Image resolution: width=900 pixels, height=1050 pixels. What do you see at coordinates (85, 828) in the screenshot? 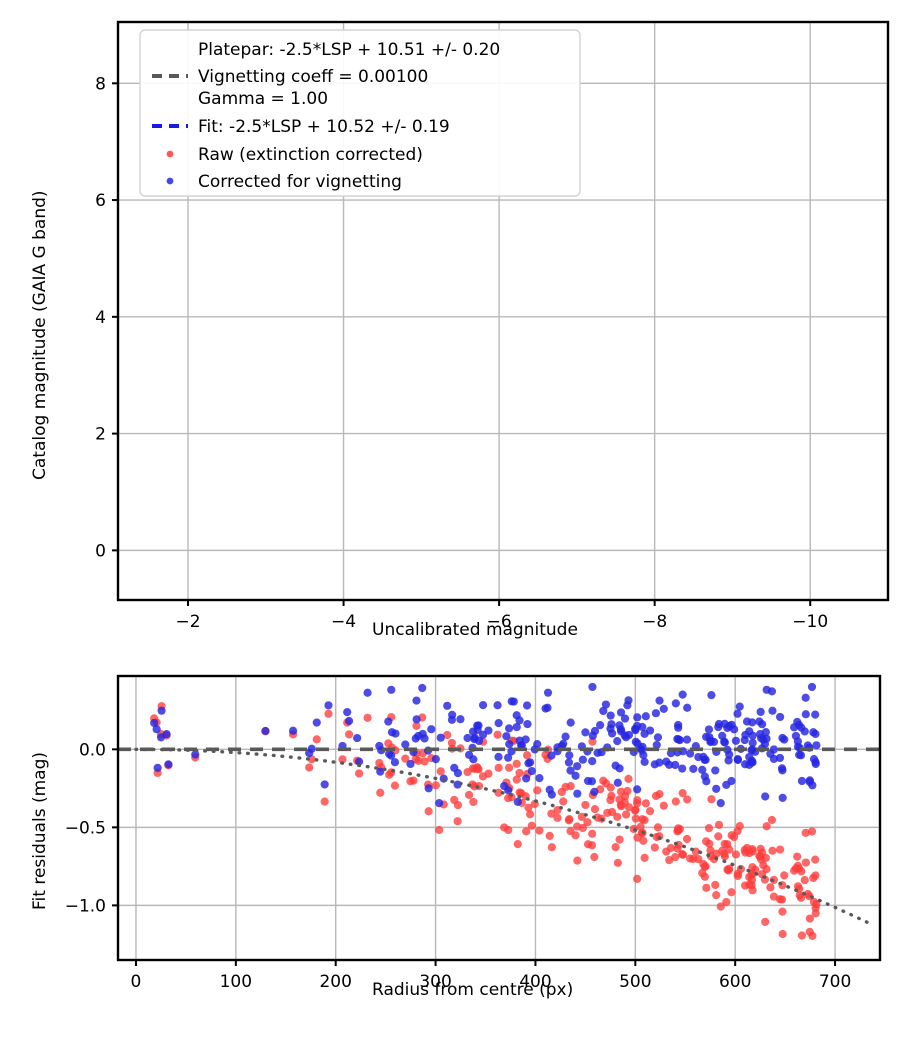
I see `svg-text: −0.5` at bounding box center [85, 828].